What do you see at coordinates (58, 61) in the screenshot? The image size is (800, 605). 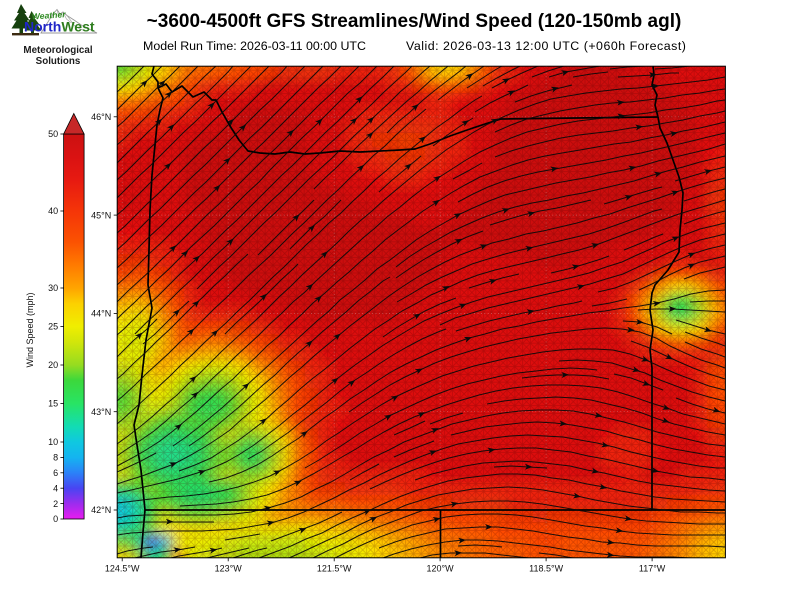 I see `svg-text: Solutions` at bounding box center [58, 61].